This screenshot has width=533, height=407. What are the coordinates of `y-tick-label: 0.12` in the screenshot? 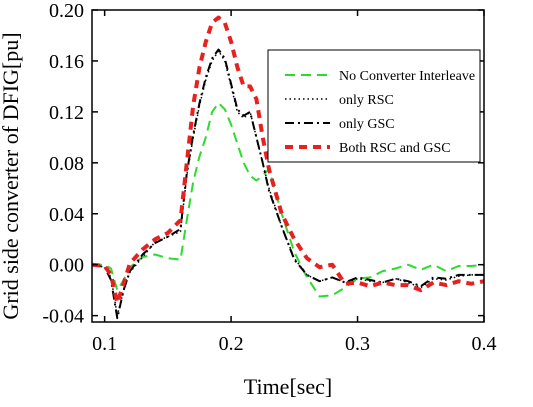 It's located at (66, 113).